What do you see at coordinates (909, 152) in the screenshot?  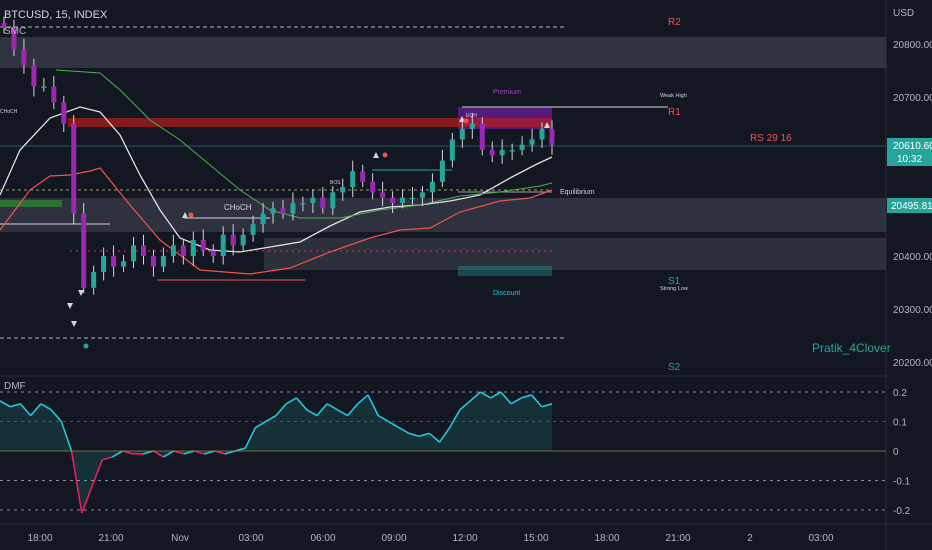 I see `last-price-badge` at bounding box center [909, 152].